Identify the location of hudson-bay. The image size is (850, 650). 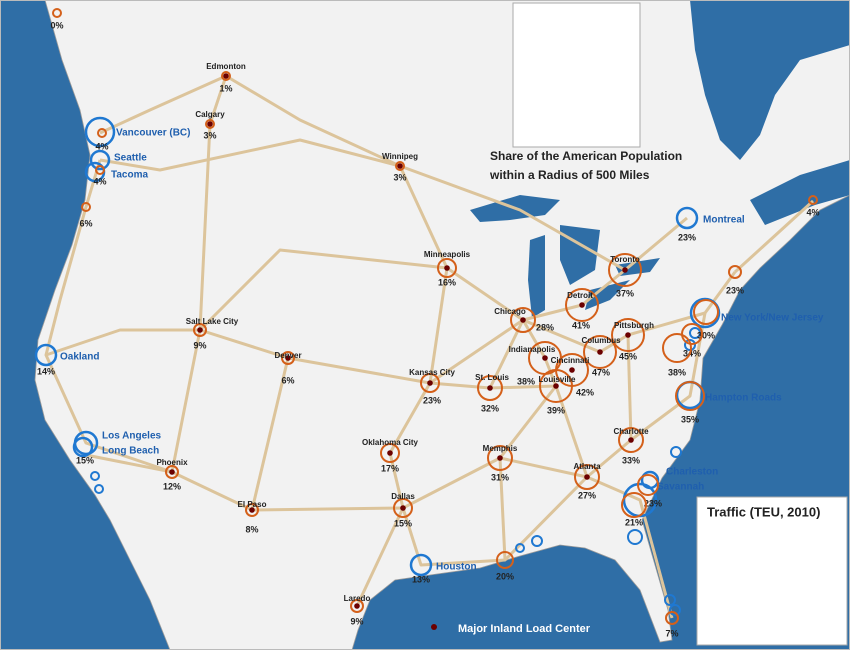
(770, 80).